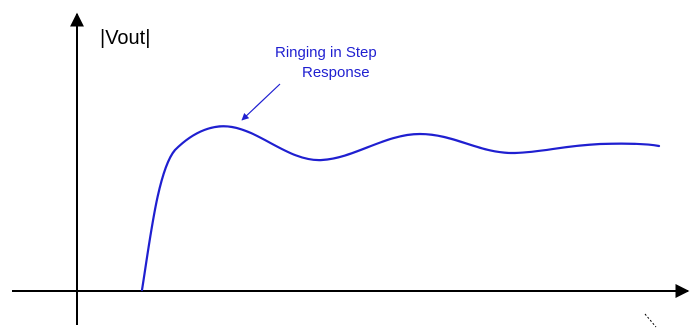 This screenshot has width=691, height=330. I want to click on stray-dash-mark, so click(650, 320).